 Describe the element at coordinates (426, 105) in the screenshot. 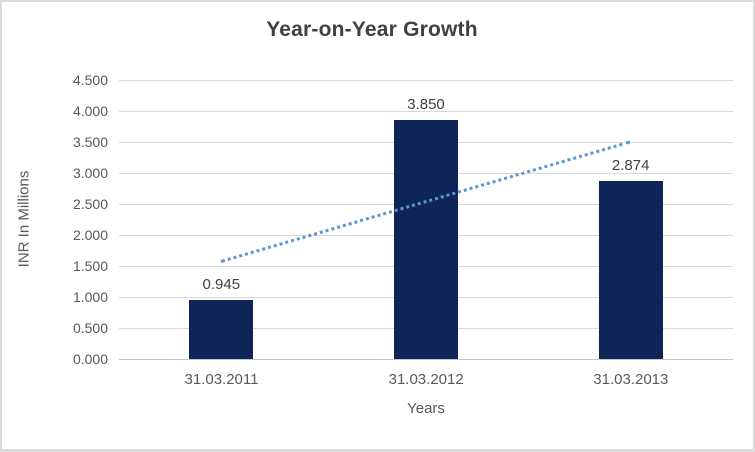

I see `bar-data-label: 3.850` at that location.